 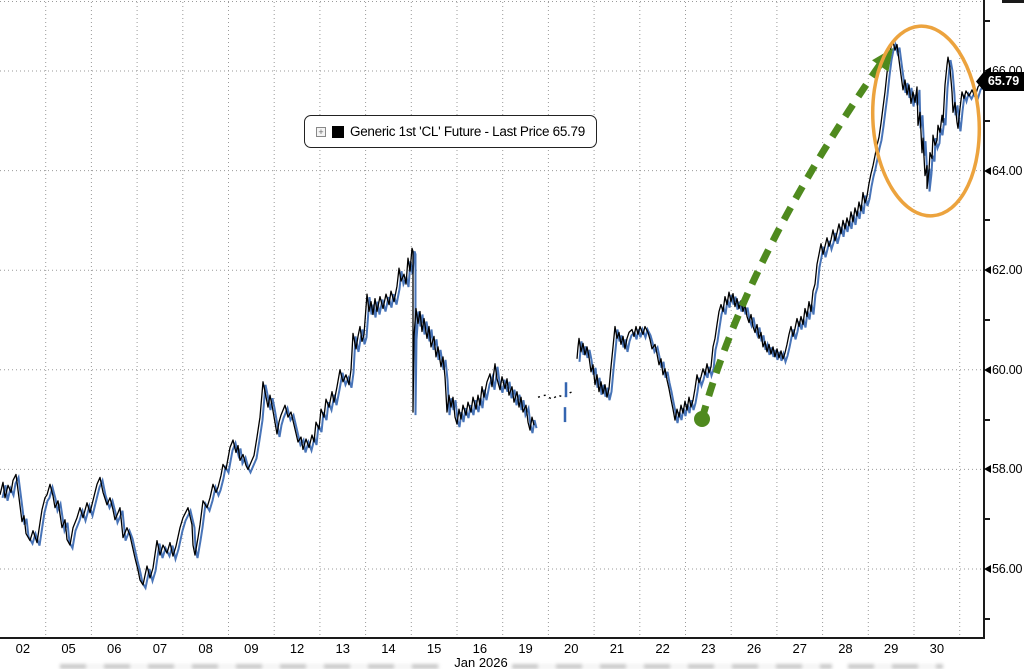 I want to click on legend-expand-icon: +, so click(x=321, y=131).